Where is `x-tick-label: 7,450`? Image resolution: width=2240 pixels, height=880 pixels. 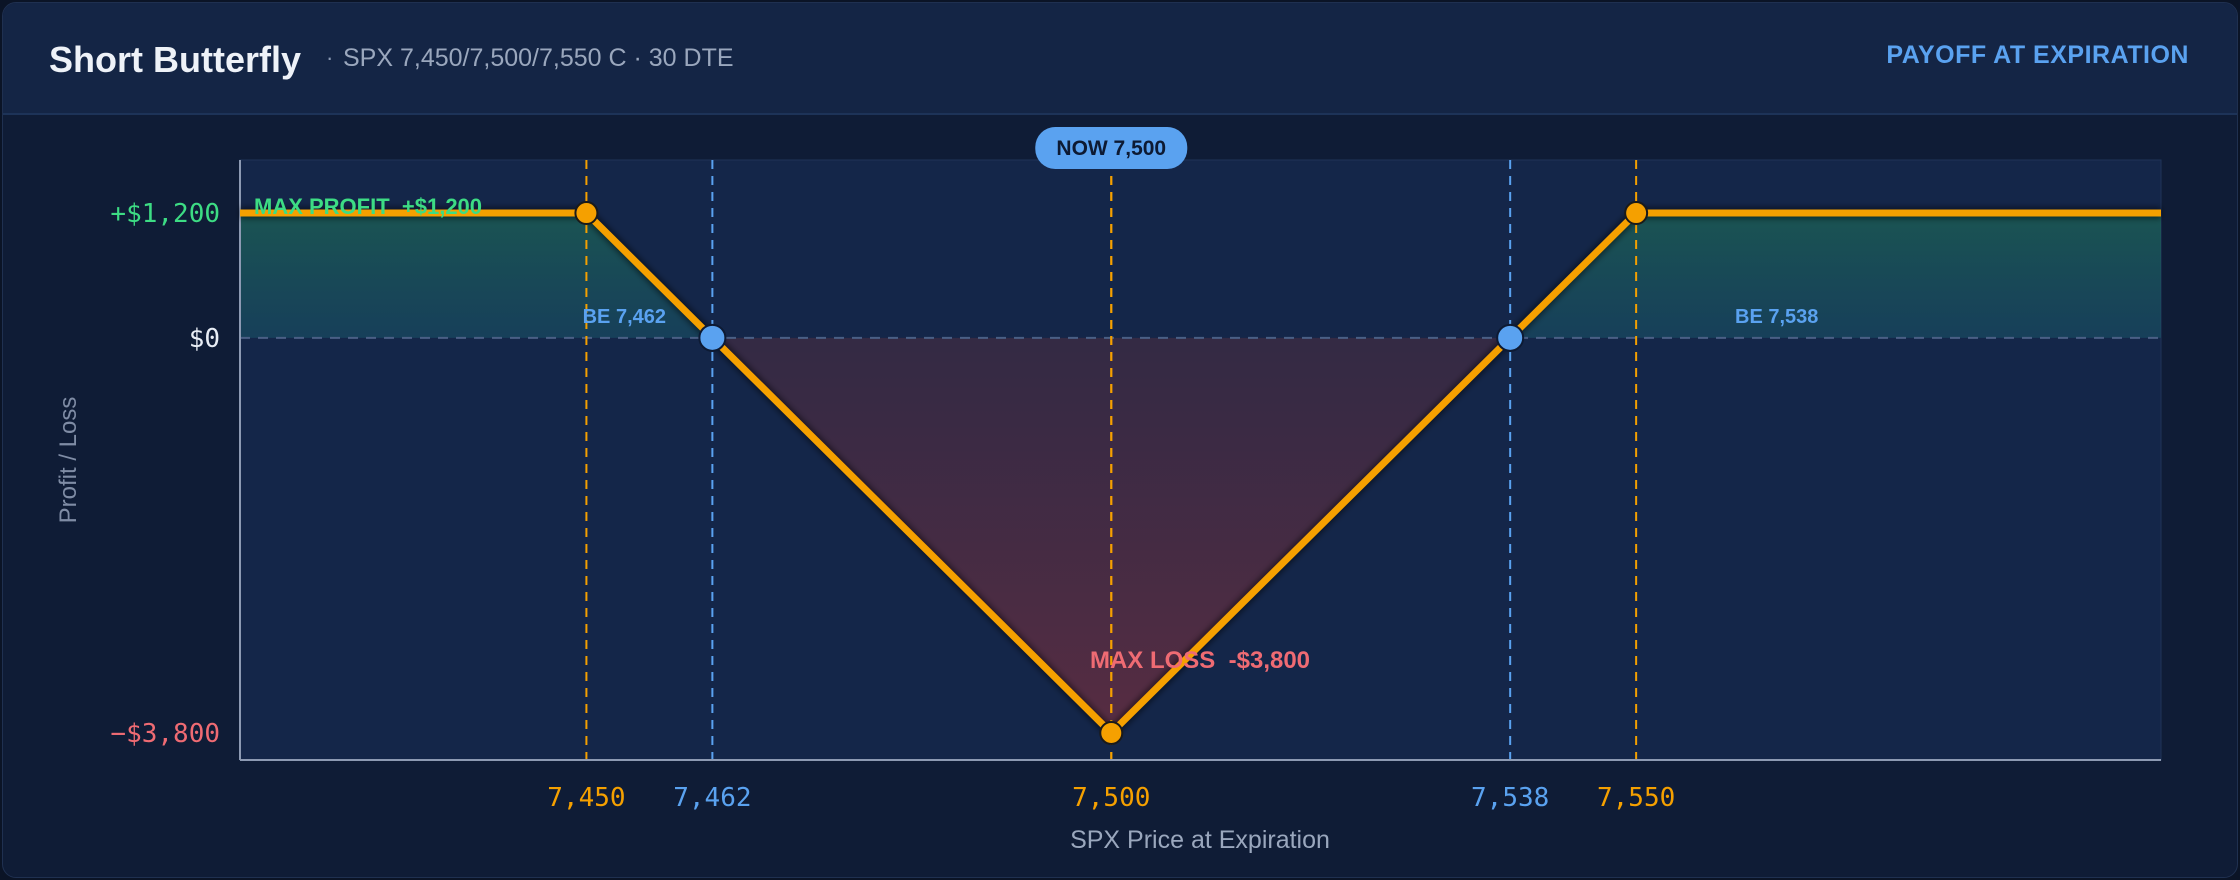 x-tick-label: 7,450 is located at coordinates (586, 798).